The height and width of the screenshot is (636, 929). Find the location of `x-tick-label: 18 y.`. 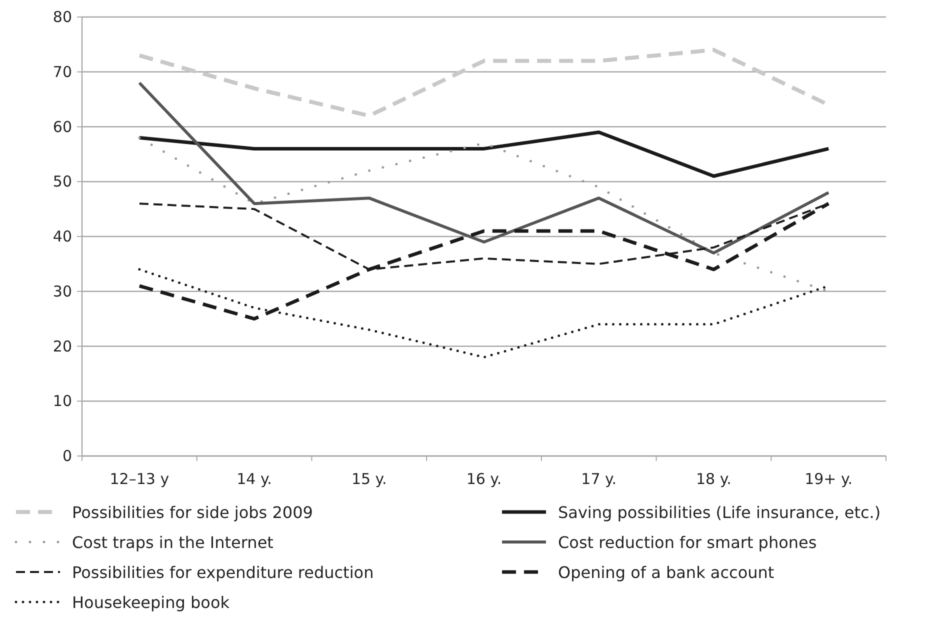

x-tick-label: 18 y. is located at coordinates (714, 479).